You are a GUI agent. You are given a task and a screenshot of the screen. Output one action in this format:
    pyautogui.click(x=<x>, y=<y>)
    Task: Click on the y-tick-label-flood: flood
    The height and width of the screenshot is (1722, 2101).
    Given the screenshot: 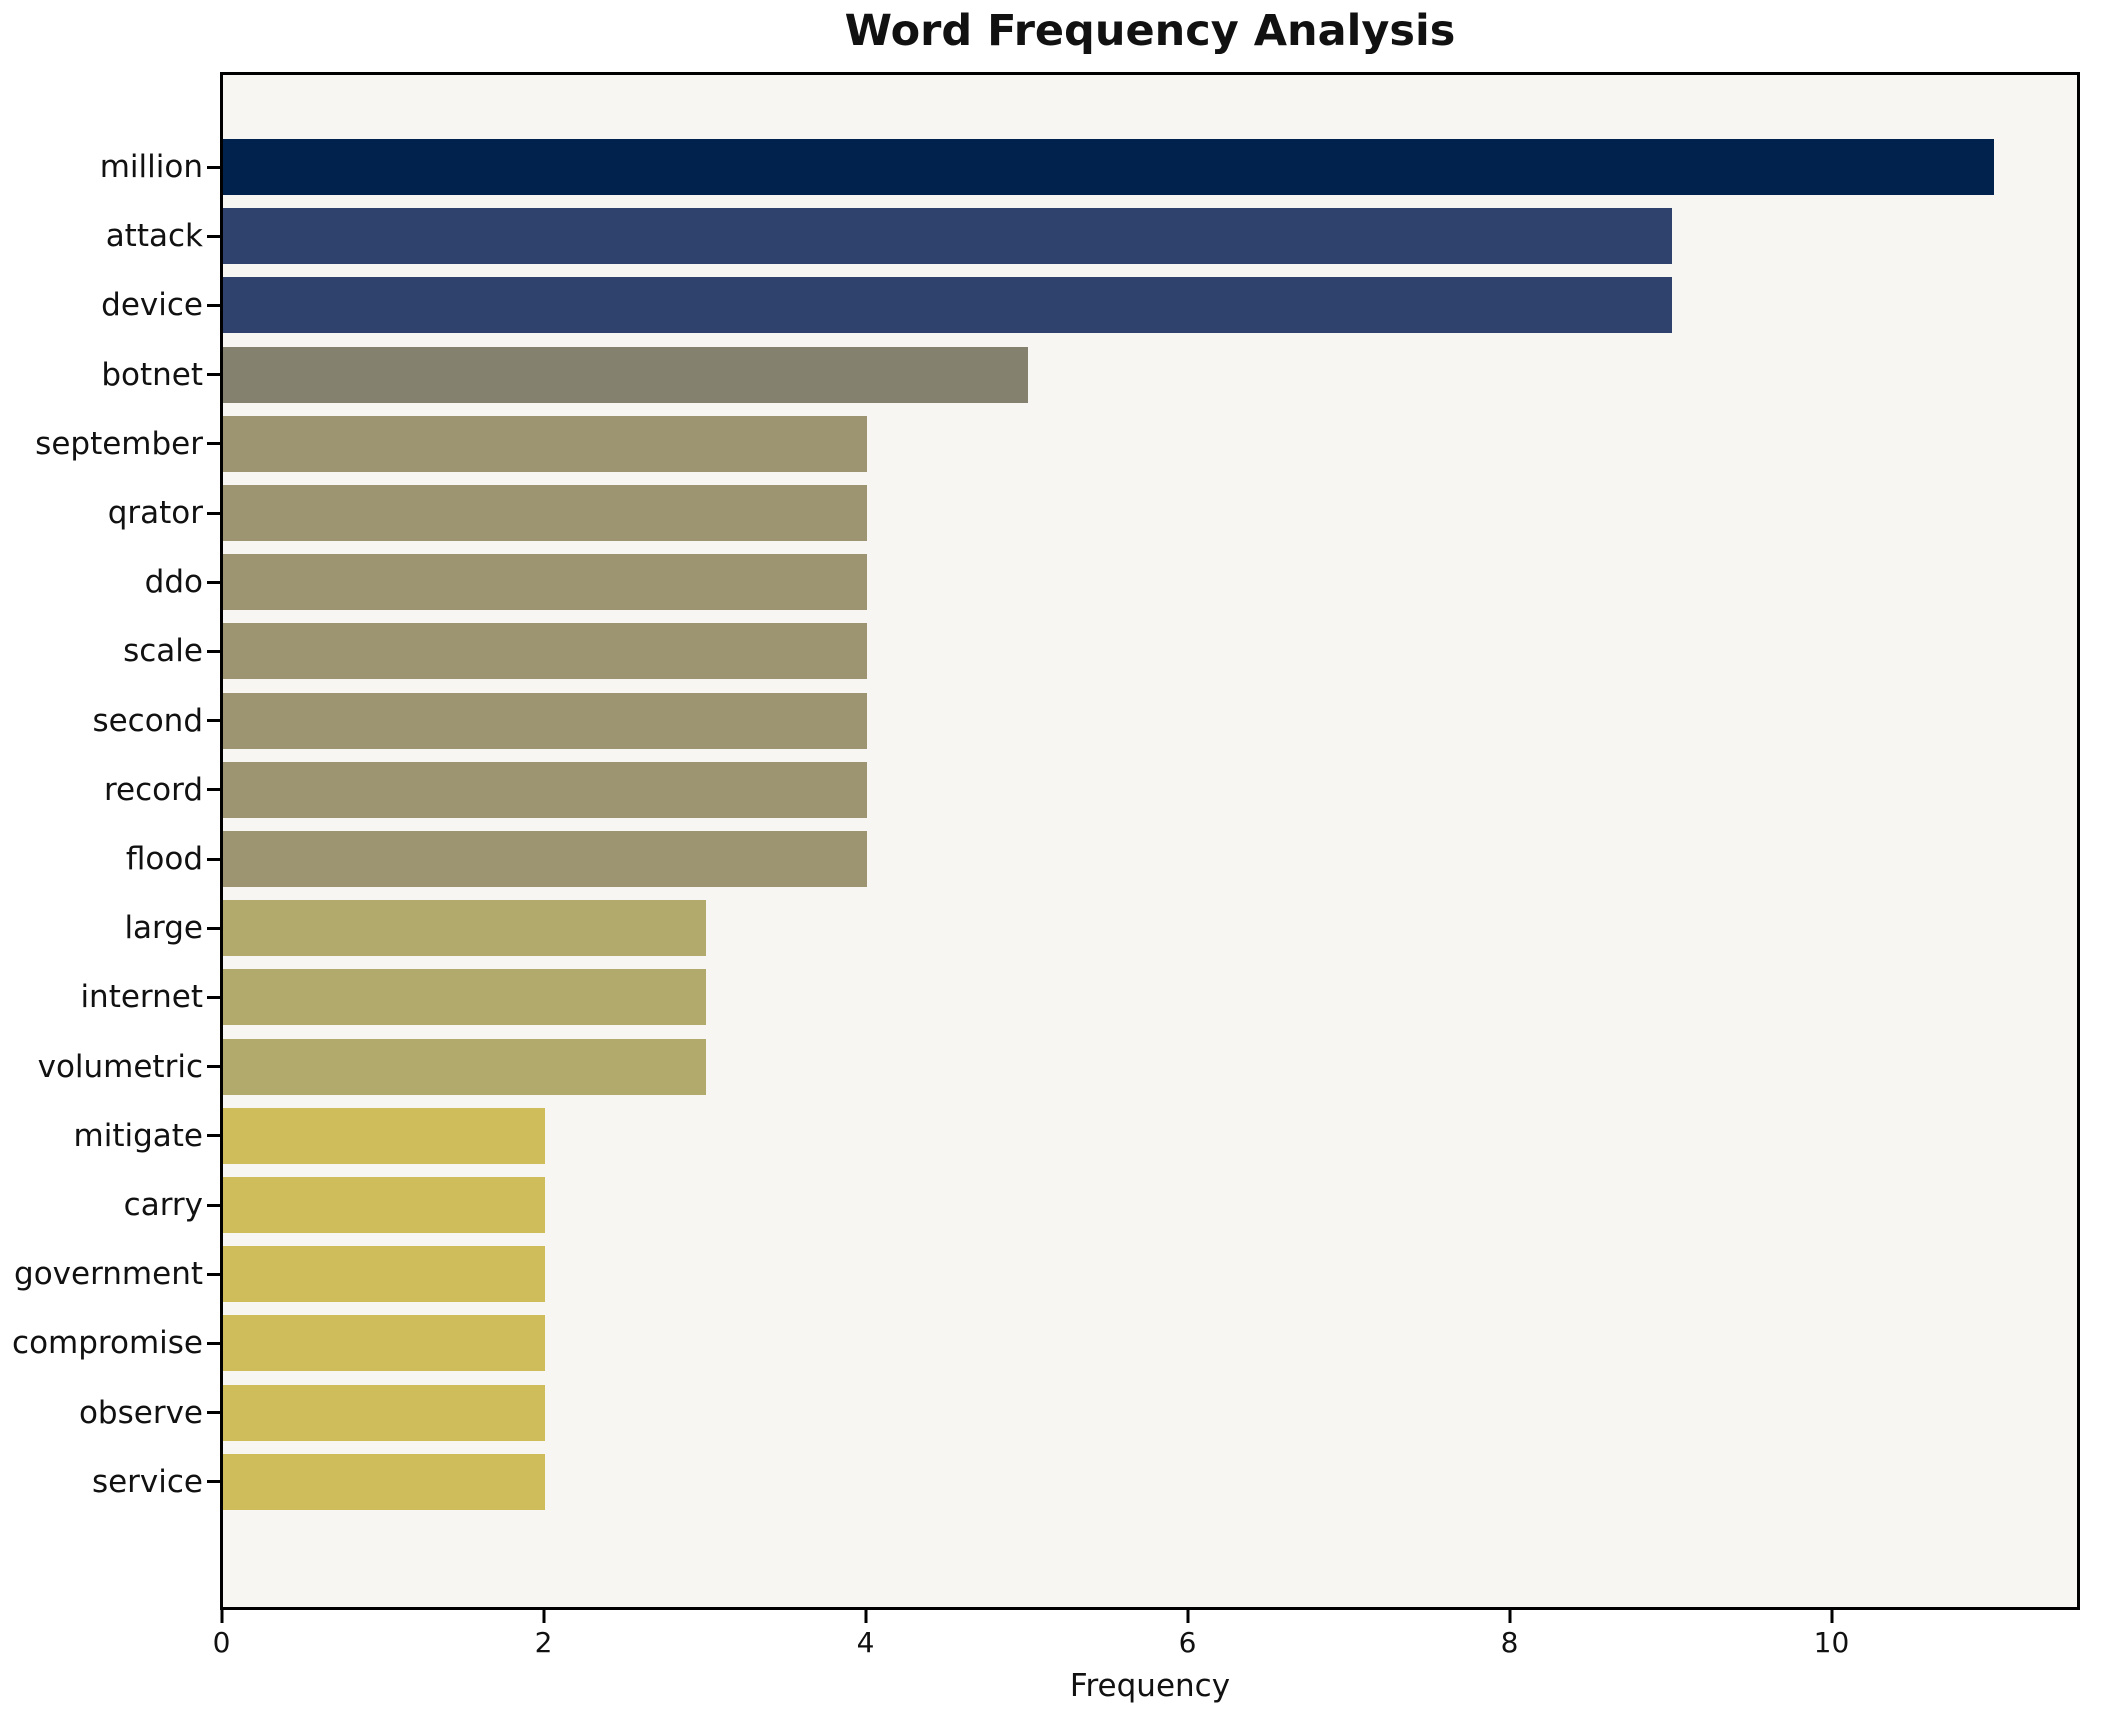 What is the action you would take?
    pyautogui.click(x=164, y=859)
    